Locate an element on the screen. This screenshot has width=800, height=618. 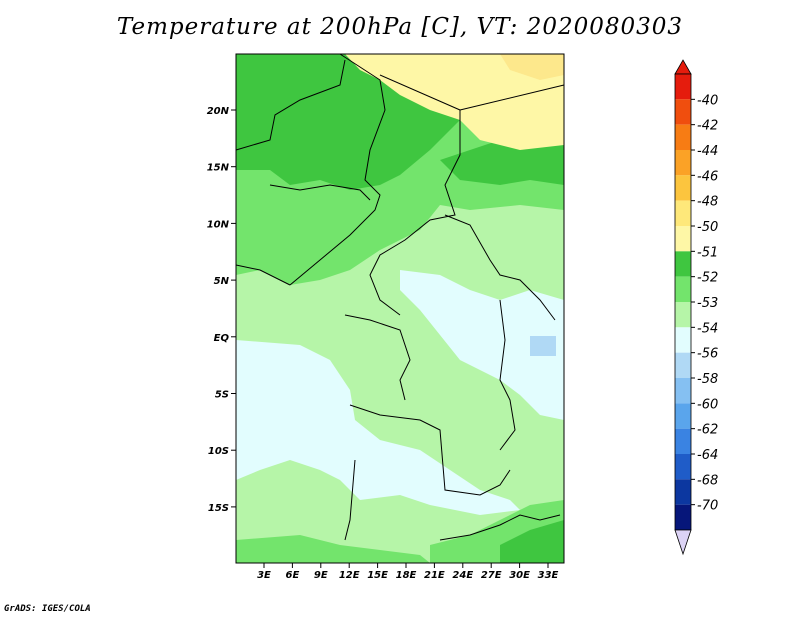
colorbar-label: -52 is located at coordinates (707, 278).